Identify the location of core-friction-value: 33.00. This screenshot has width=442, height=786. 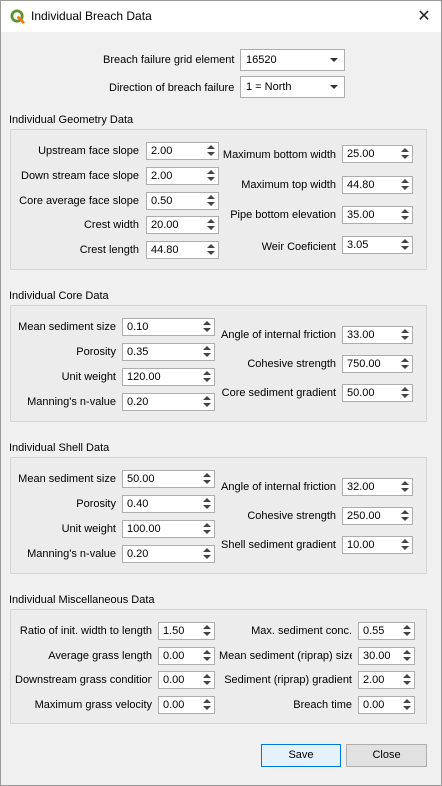
(361, 335).